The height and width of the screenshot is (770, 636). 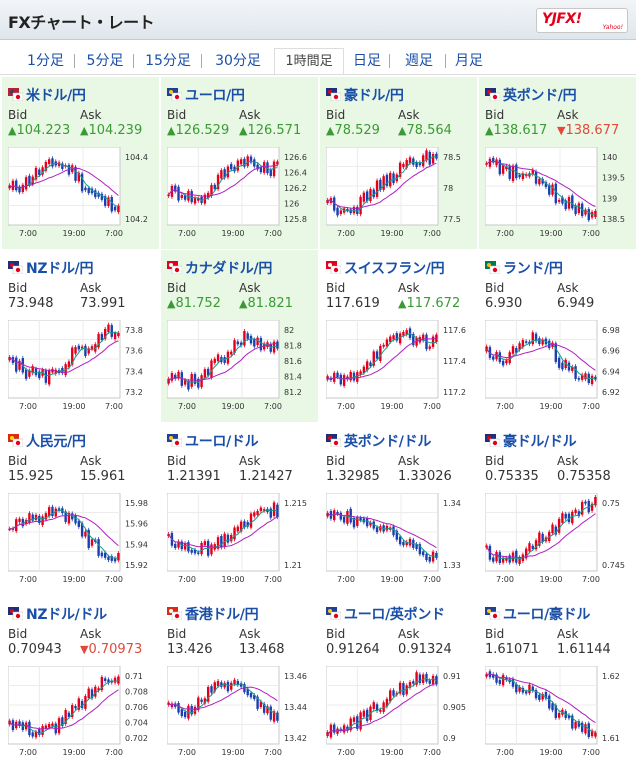 What do you see at coordinates (374, 96) in the screenshot?
I see `pair-name-link: 豪ドル/円` at bounding box center [374, 96].